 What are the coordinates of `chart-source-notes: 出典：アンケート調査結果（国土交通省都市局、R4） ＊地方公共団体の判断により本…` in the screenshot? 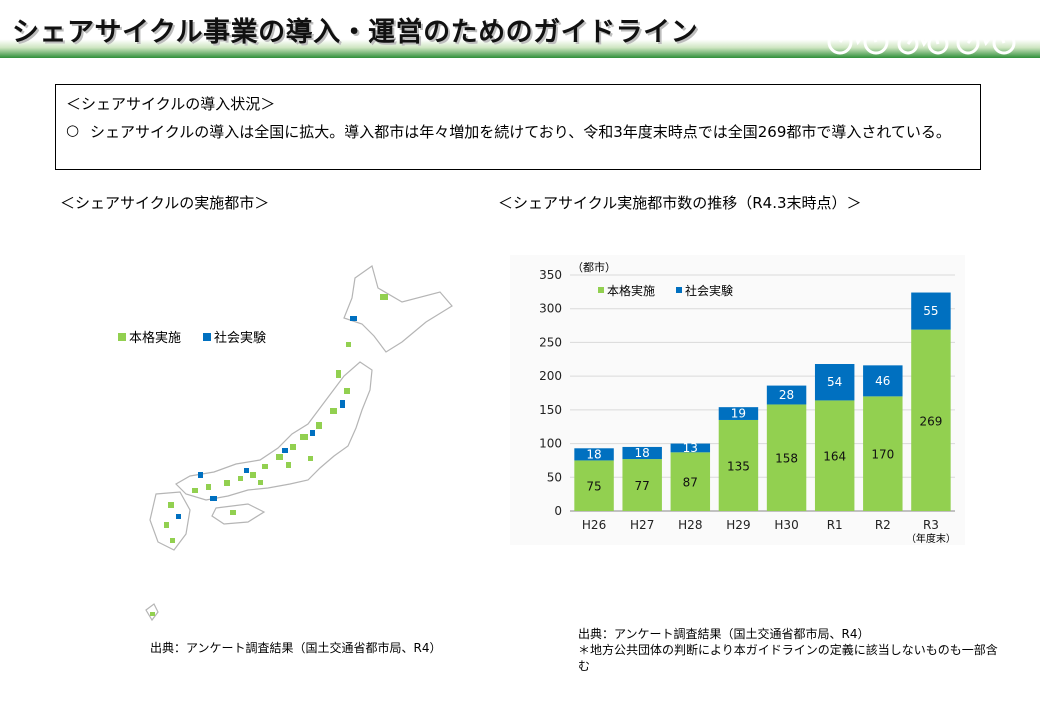 It's located at (788, 650).